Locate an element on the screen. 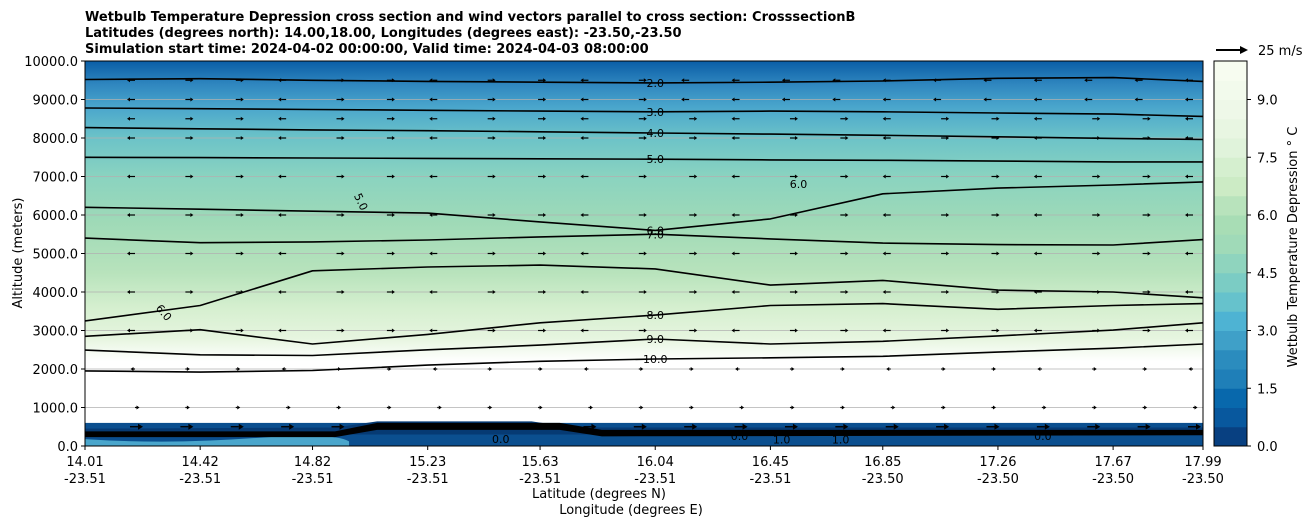  colorbar-frame is located at coordinates (1230, 253).